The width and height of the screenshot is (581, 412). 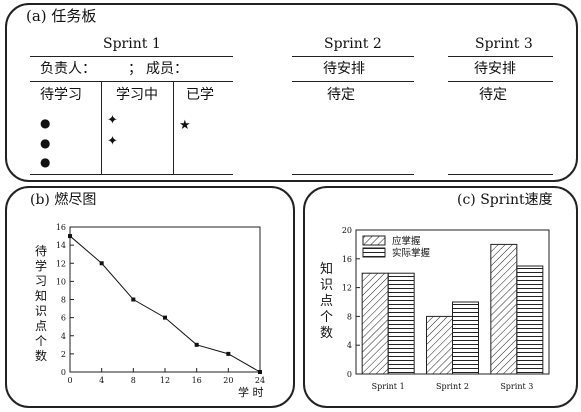 I want to click on velocity-ytick-label: 4, so click(x=349, y=345).